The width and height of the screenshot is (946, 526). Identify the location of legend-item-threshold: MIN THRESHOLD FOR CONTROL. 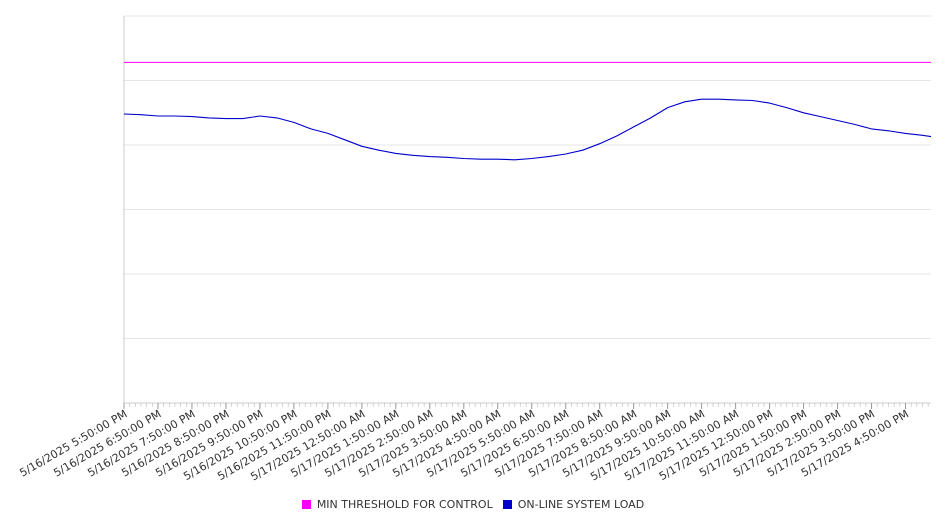
(397, 504).